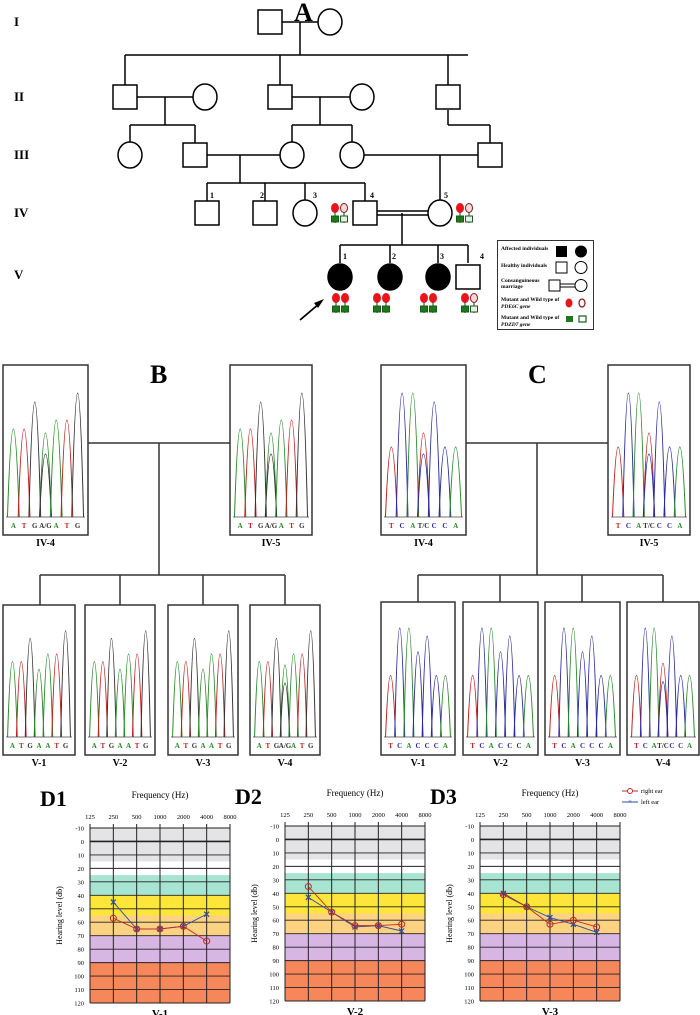 The height and width of the screenshot is (1015, 700). What do you see at coordinates (469, 827) in the screenshot?
I see `y-tick-label: -10` at bounding box center [469, 827].